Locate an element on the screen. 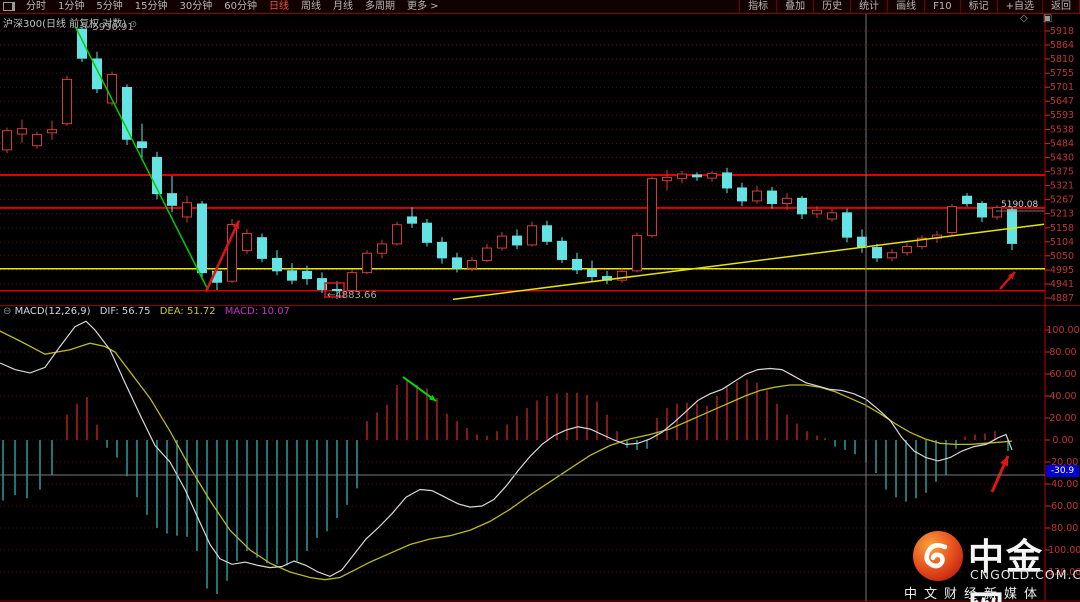  period-tab: 5分钟 is located at coordinates (109, 6).